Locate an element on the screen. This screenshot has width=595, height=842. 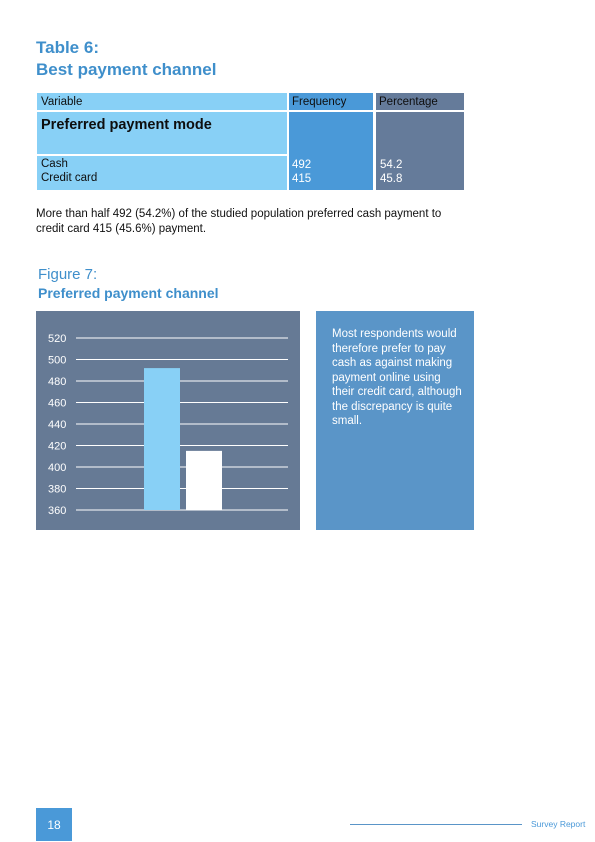
y-tick-label: 440 is located at coordinates (57, 425).